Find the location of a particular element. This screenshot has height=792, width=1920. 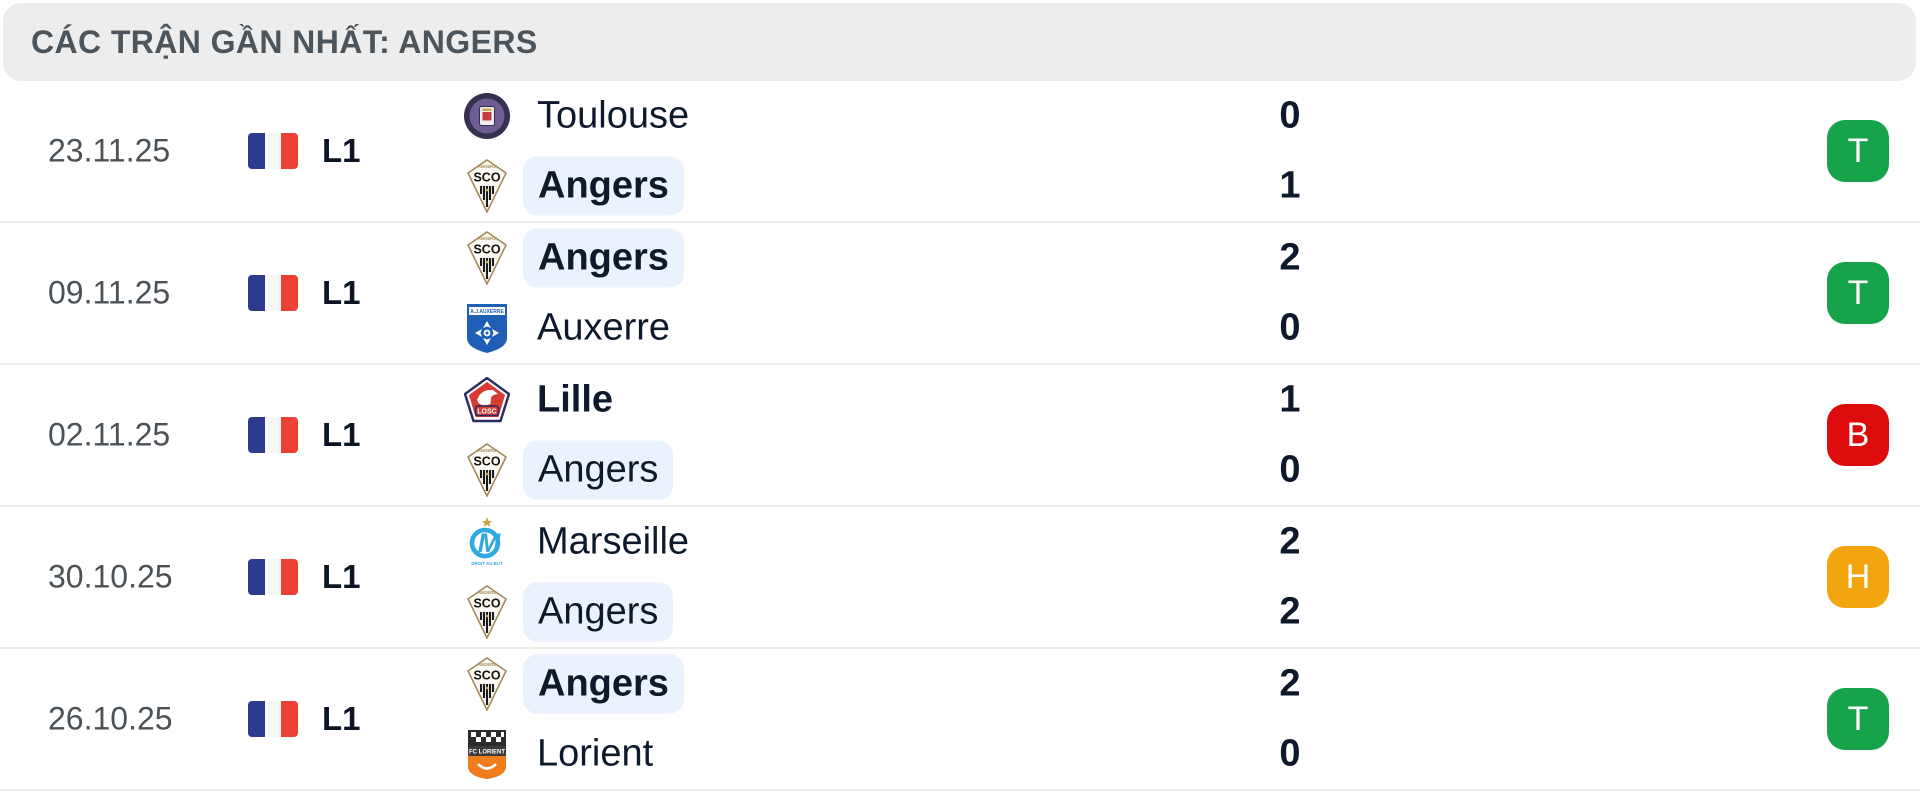

team-name: Toulouse is located at coordinates (613, 115).